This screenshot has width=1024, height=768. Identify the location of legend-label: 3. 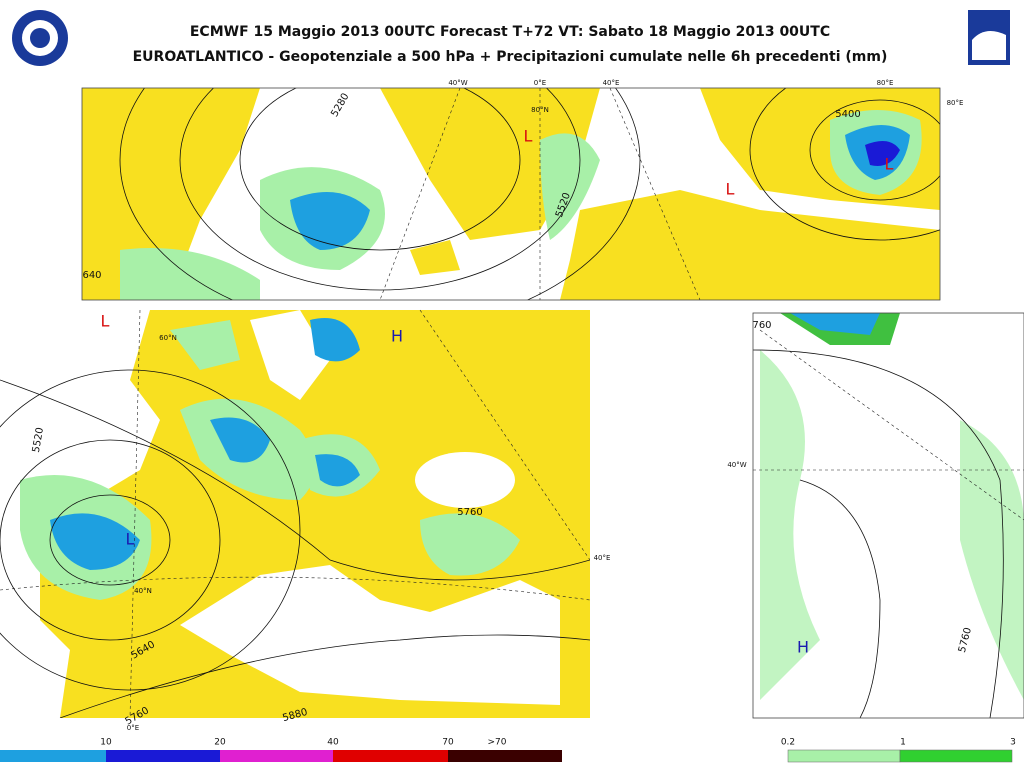
(1013, 743).